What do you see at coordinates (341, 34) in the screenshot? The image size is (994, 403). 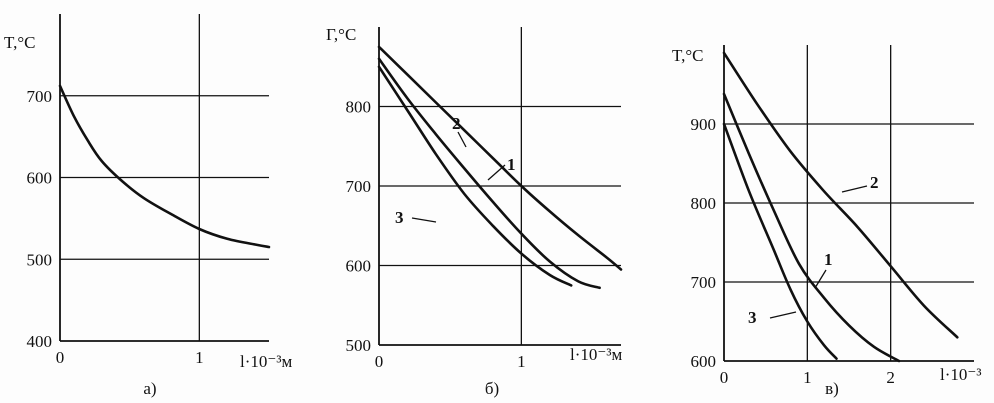 I see `y-axis-title: Г,°С` at bounding box center [341, 34].